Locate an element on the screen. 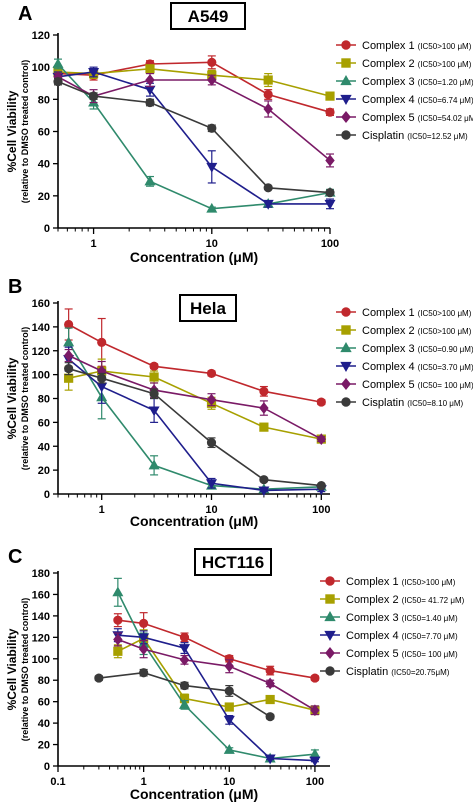 This screenshot has height=806, width=473. legend-ic50: (IC50=12.52 μM) is located at coordinates (437, 136).